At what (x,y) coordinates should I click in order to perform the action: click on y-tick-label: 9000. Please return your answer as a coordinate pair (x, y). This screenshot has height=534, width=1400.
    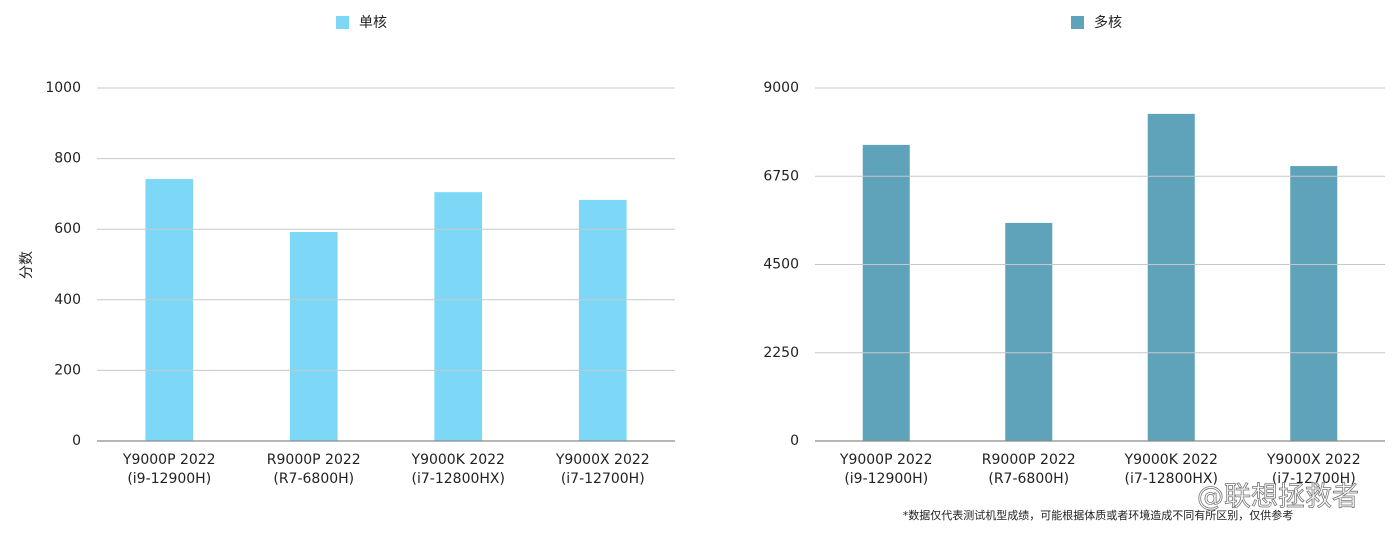
    Looking at the image, I should click on (781, 88).